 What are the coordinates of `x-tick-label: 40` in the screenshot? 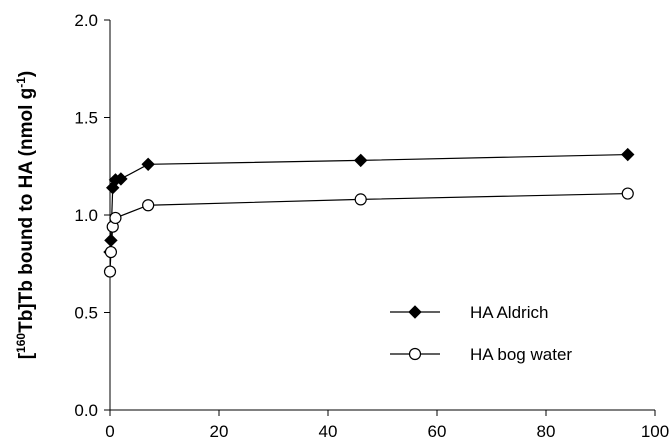 It's located at (328, 431).